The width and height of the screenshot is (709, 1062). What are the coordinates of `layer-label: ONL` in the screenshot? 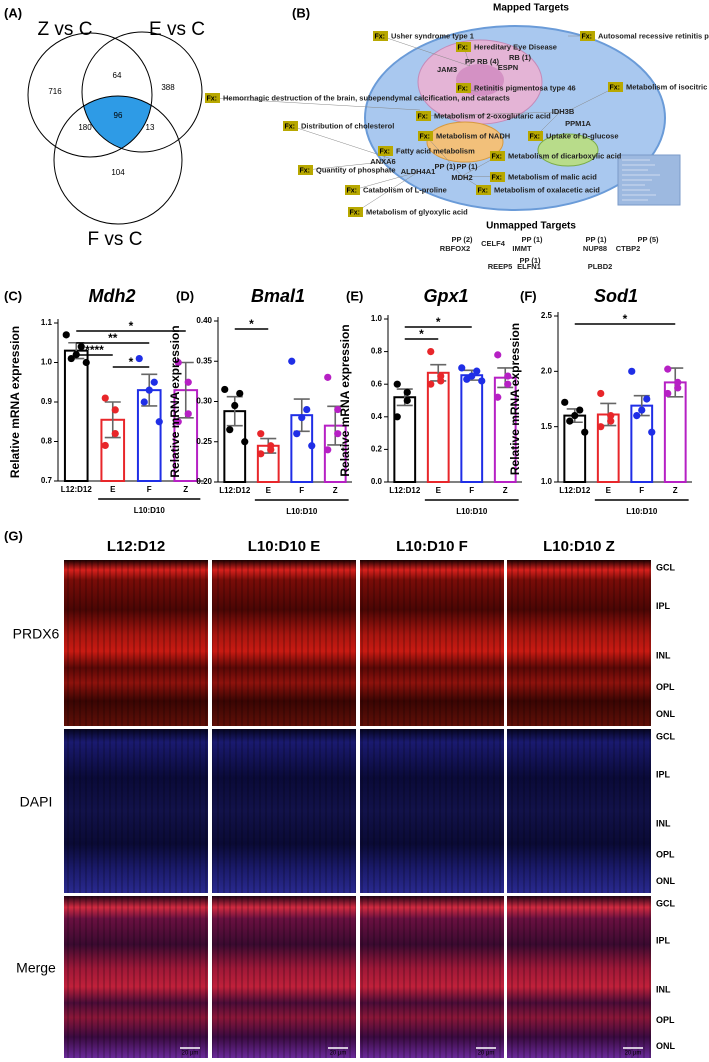 It's located at (666, 881).